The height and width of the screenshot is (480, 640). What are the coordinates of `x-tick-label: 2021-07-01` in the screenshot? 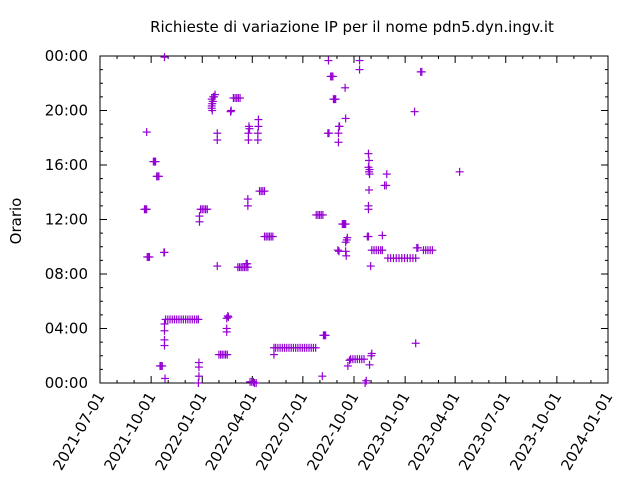 It's located at (78, 431).